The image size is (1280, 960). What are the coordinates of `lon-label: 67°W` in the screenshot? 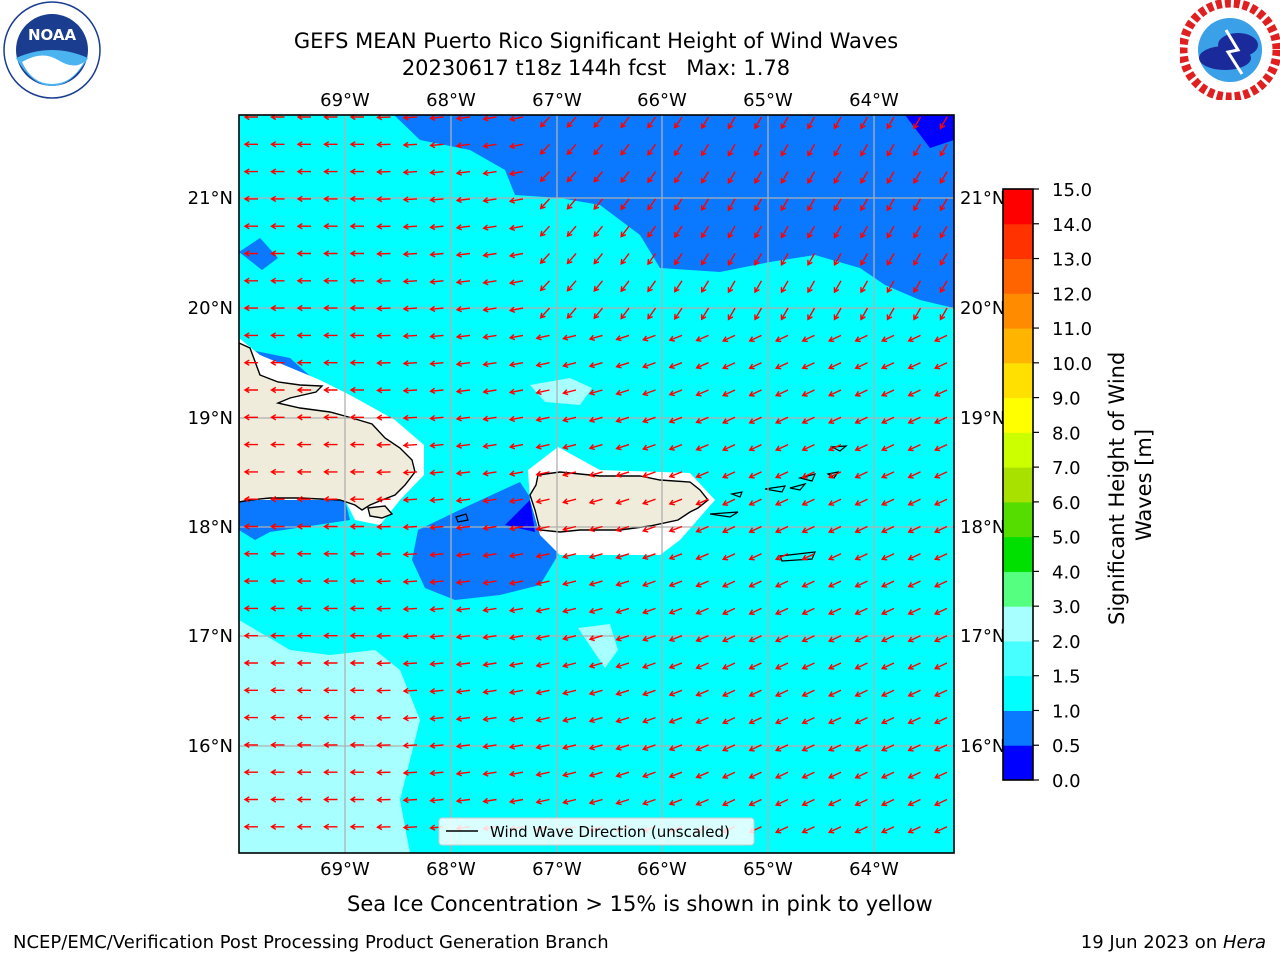 It's located at (557, 869).